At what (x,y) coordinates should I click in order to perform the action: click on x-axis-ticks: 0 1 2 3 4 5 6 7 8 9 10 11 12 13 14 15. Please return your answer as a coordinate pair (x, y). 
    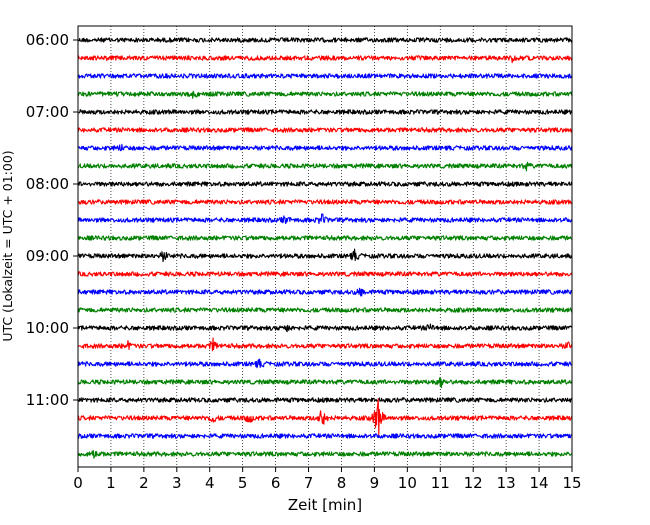
    Looking at the image, I should click on (327, 479).